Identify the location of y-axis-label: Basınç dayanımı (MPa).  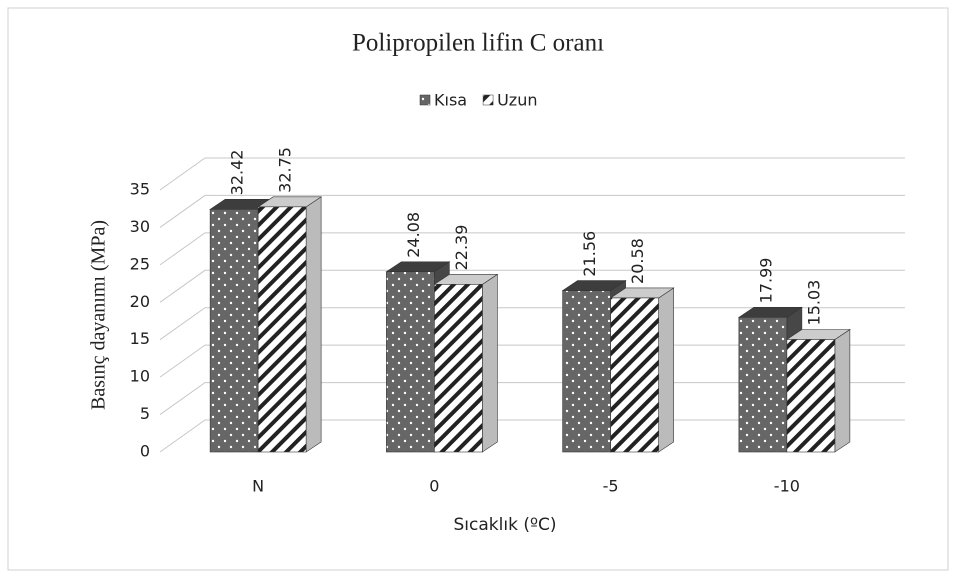
(99, 315).